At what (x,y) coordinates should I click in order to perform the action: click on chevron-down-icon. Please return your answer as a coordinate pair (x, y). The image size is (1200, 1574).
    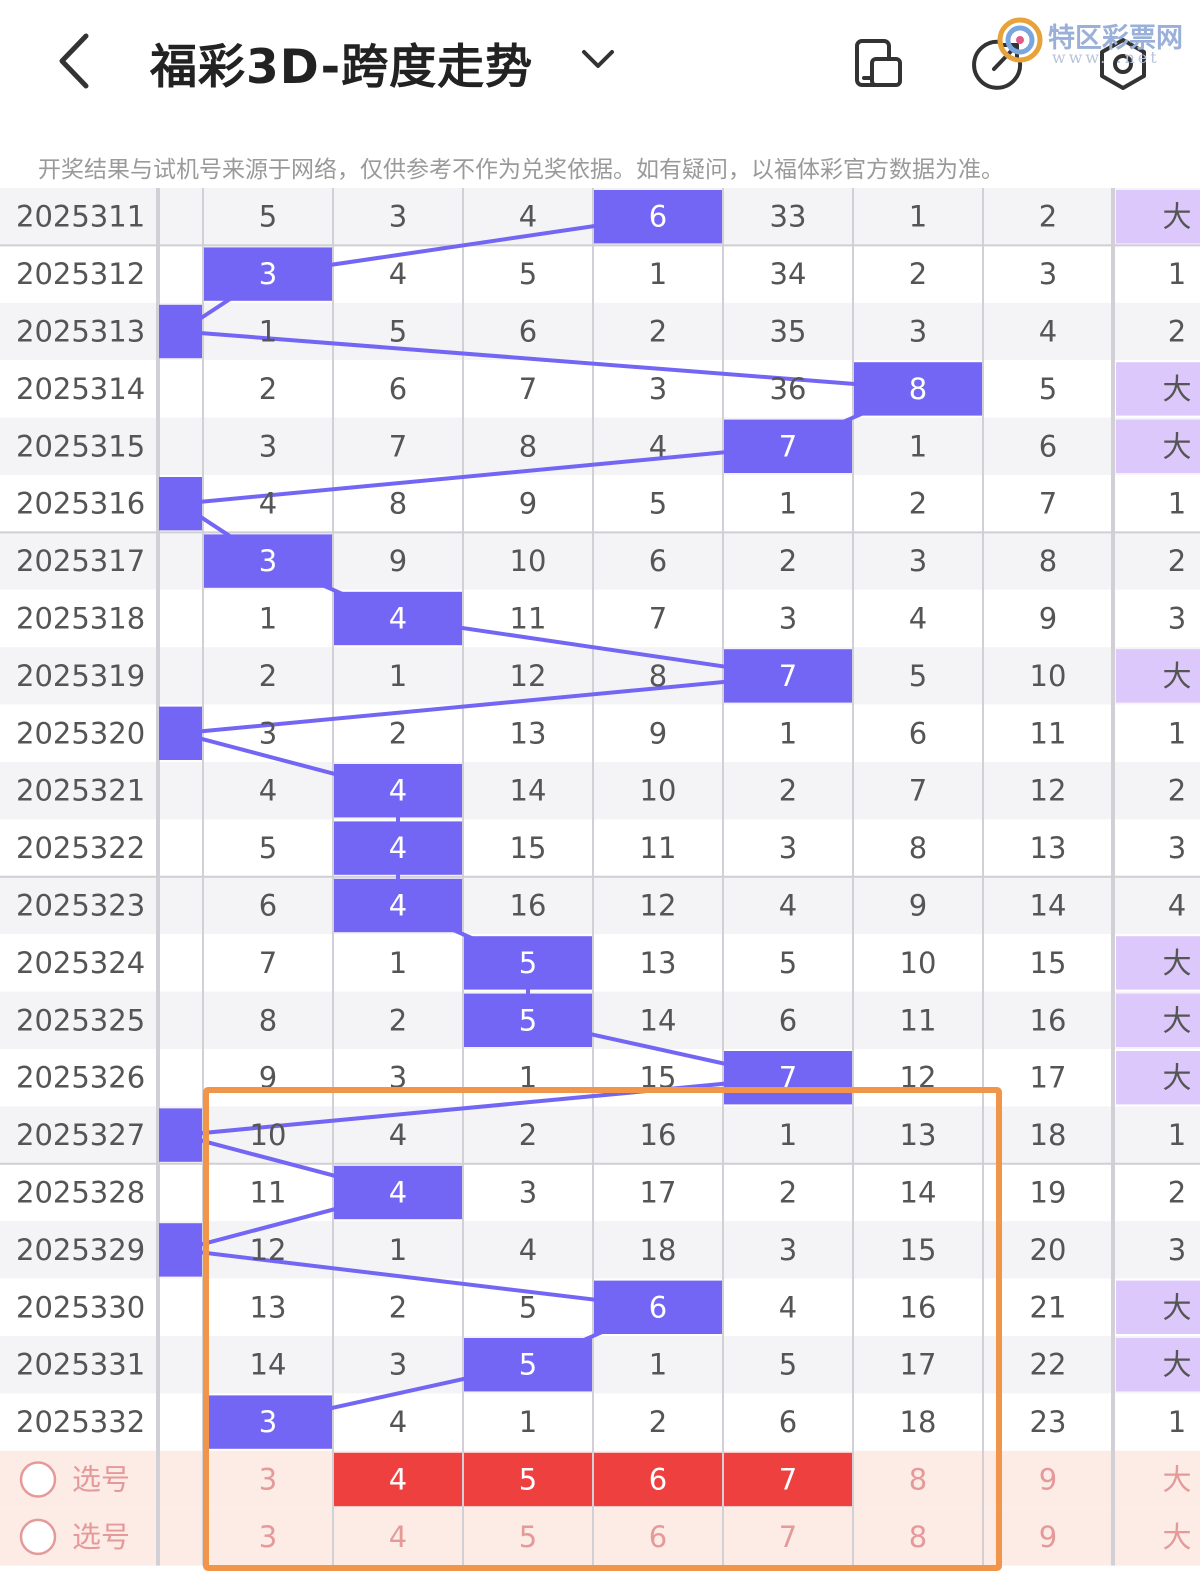
    Looking at the image, I should click on (598, 60).